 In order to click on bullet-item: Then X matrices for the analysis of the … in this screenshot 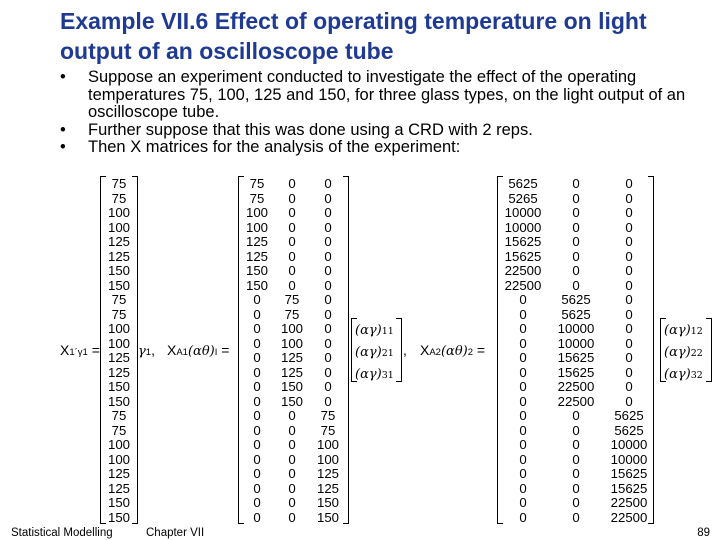, I will do `click(383, 148)`.